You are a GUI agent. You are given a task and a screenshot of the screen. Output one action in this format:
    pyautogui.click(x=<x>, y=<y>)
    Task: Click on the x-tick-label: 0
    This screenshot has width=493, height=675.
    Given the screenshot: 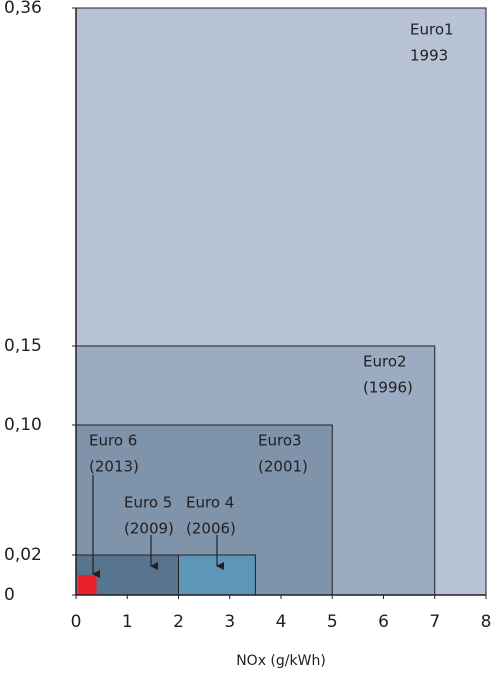 What is the action you would take?
    pyautogui.click(x=76, y=622)
    